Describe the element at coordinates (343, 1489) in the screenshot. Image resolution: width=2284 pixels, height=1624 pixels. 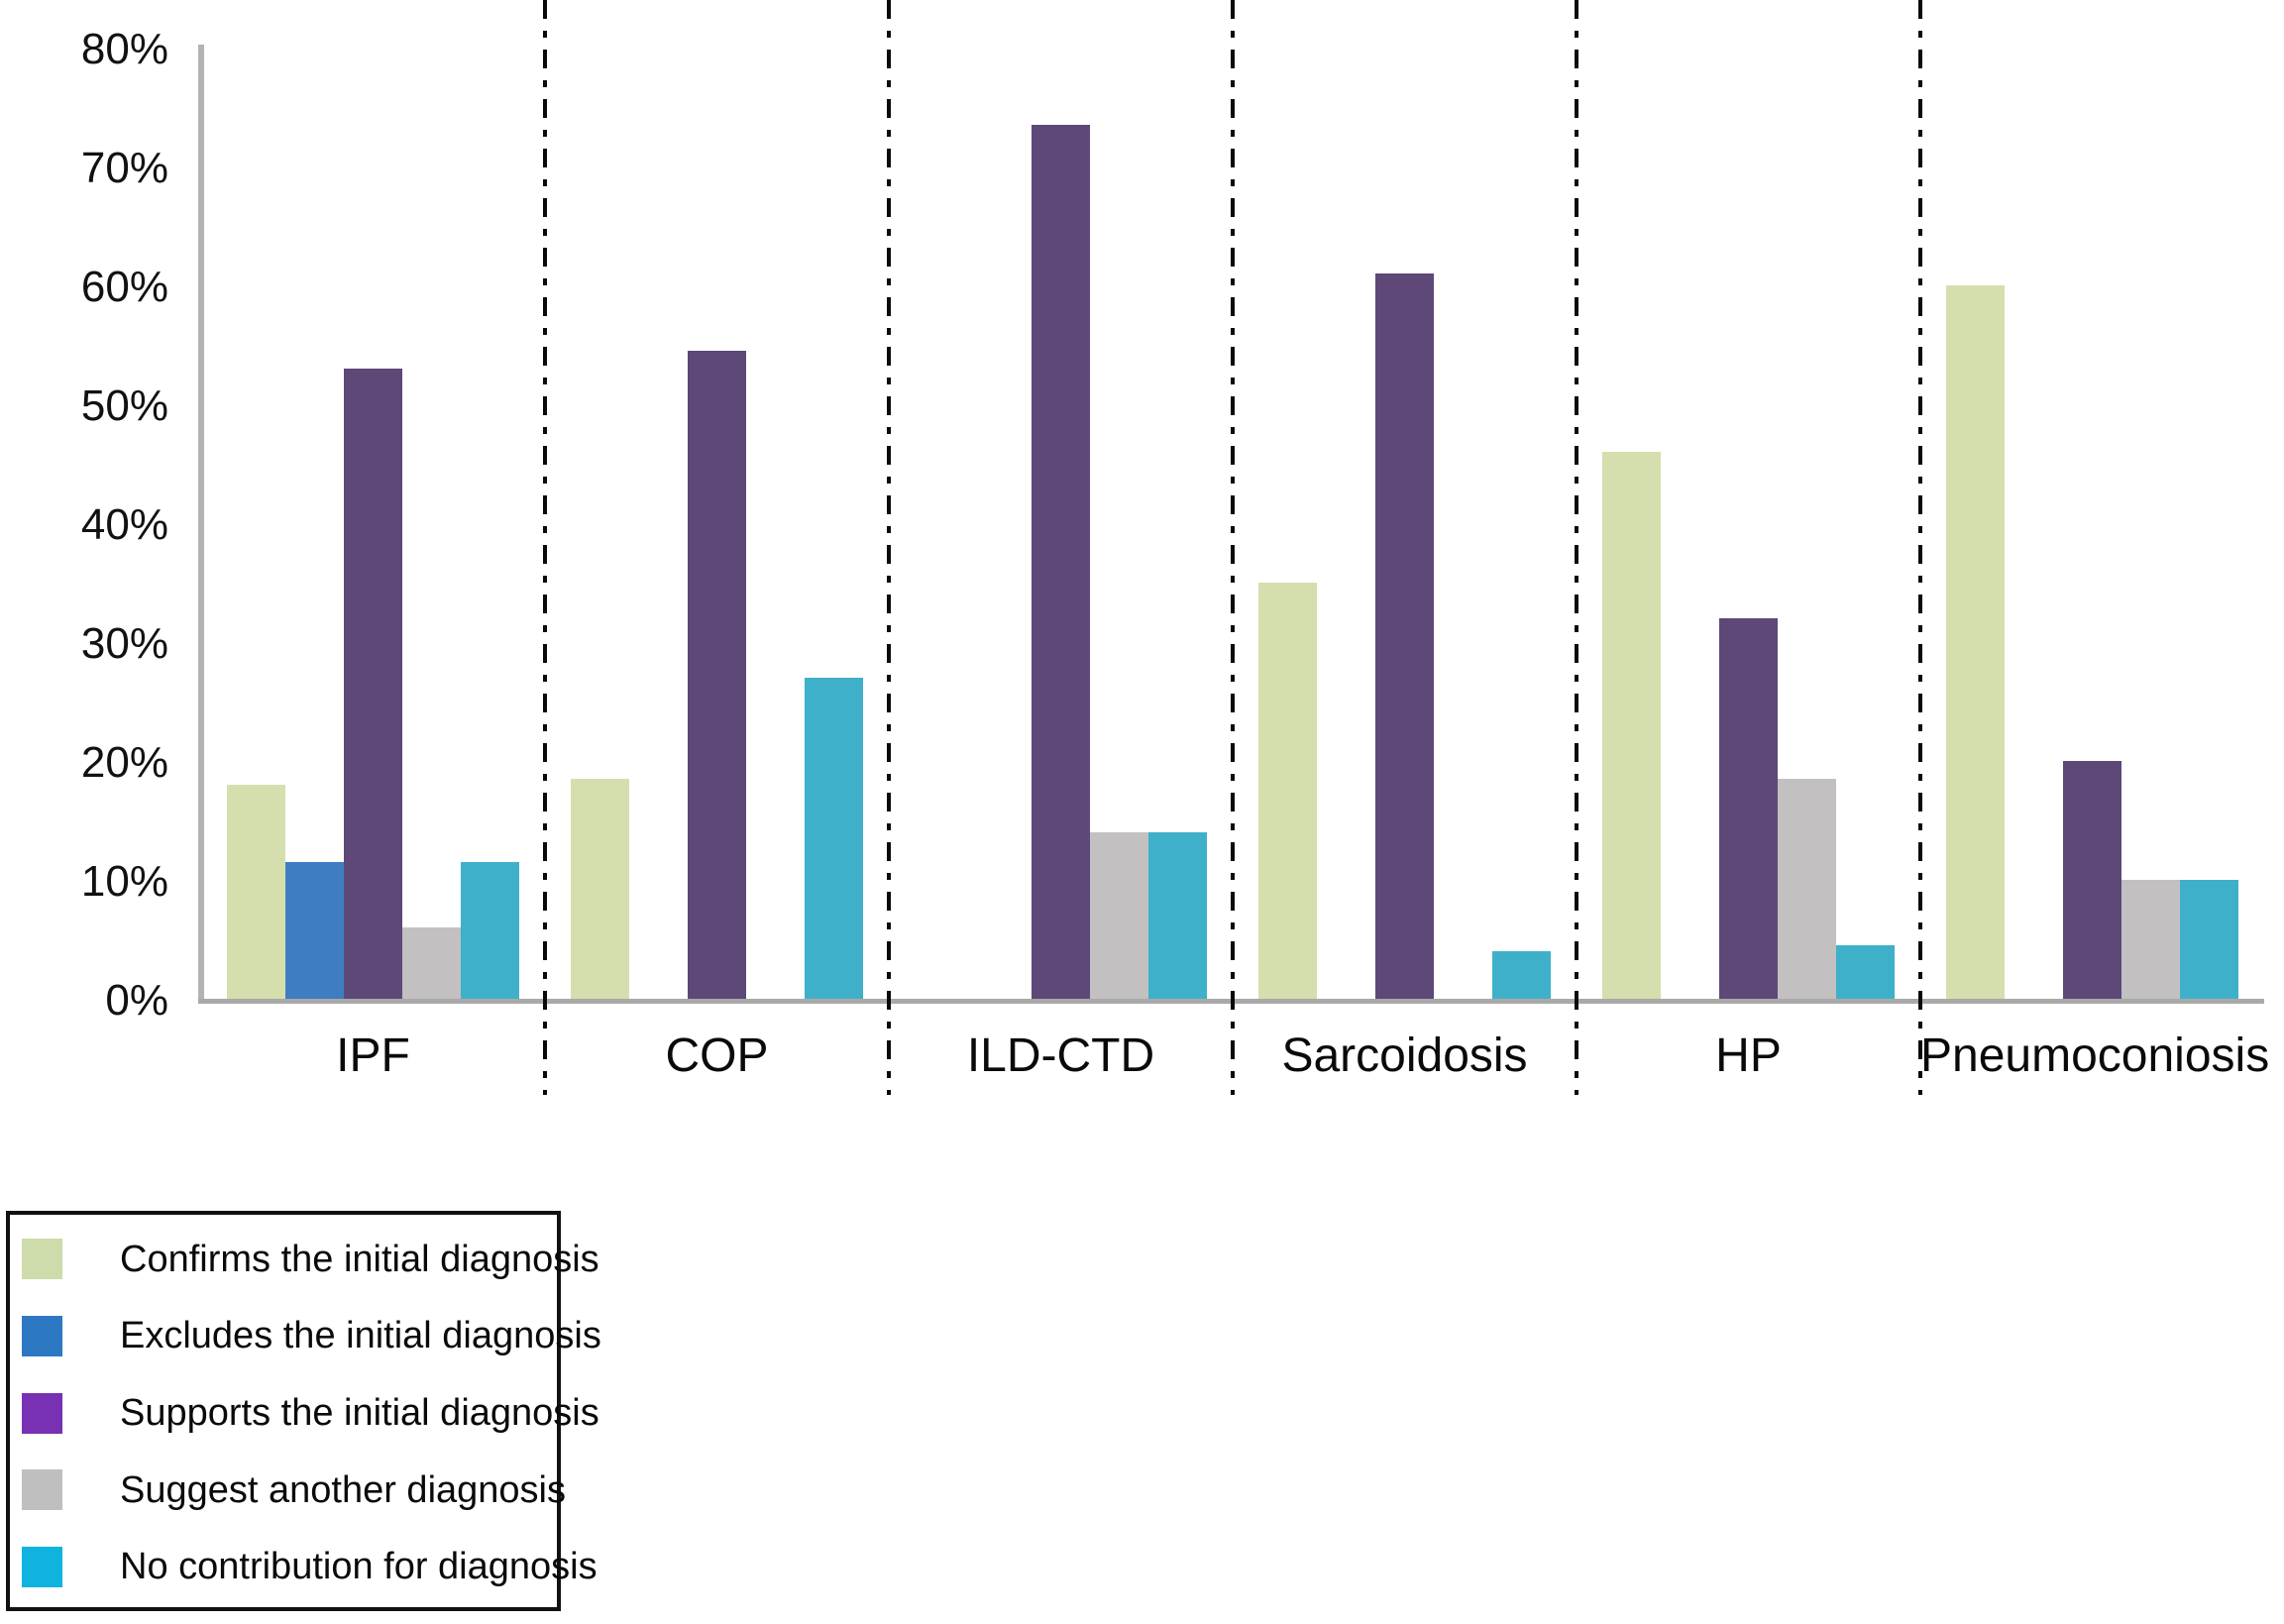
I see `legend-label-suggest: Suggest another diagnosis` at that location.